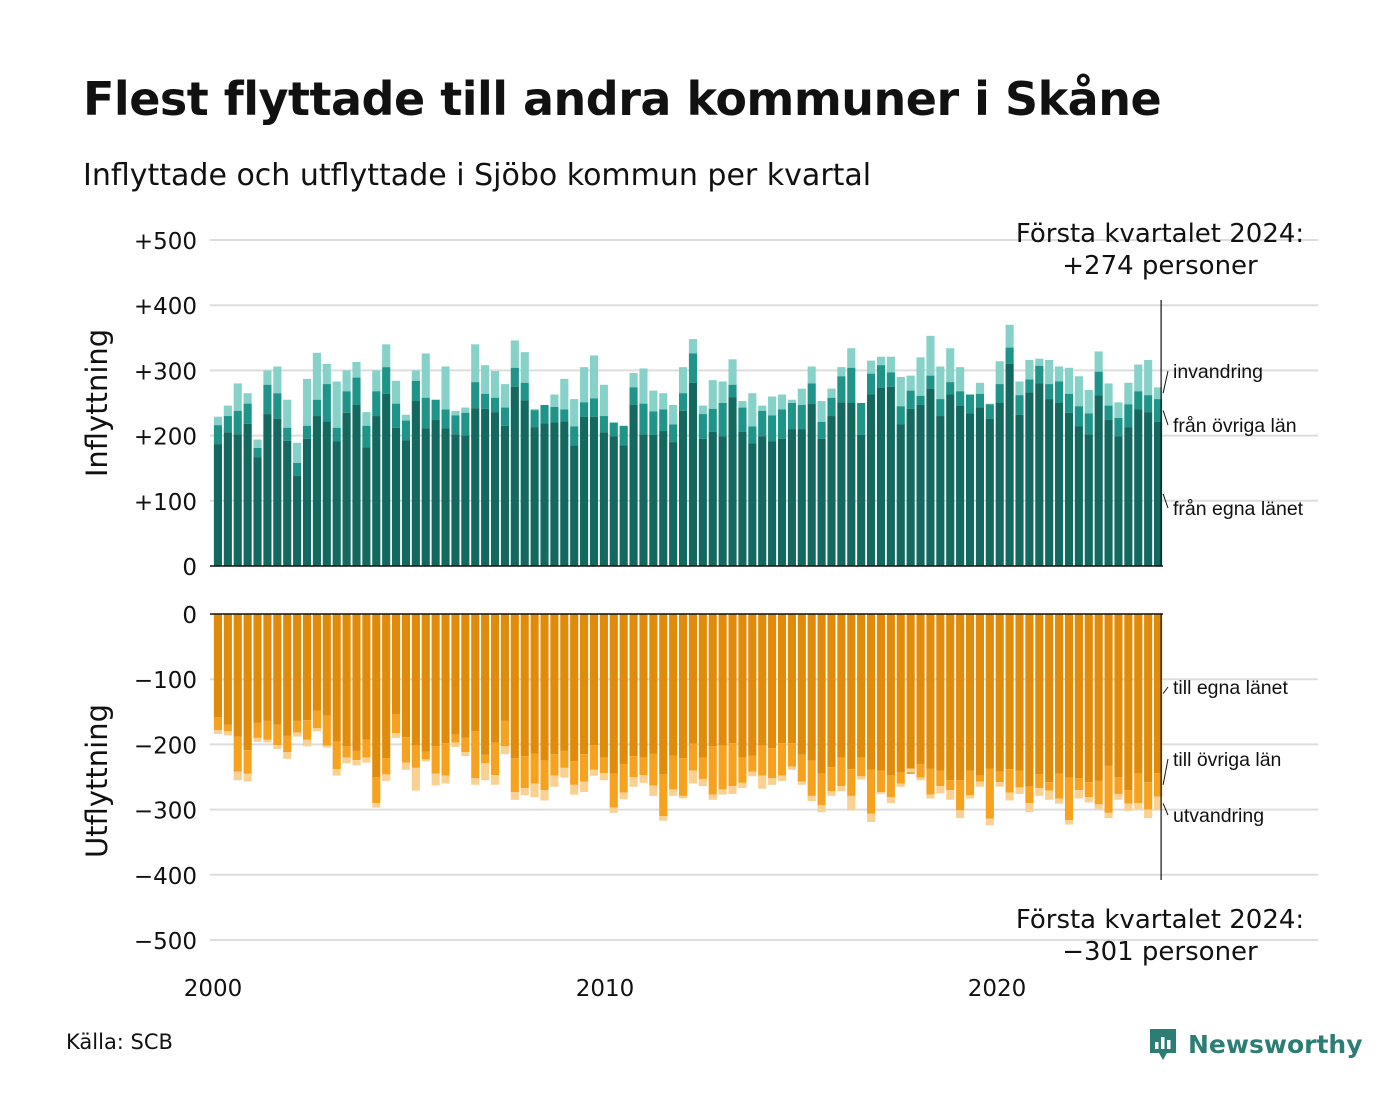 This screenshot has width=1400, height=1120. What do you see at coordinates (1230, 688) in the screenshot?
I see `series-label: till egna länet` at bounding box center [1230, 688].